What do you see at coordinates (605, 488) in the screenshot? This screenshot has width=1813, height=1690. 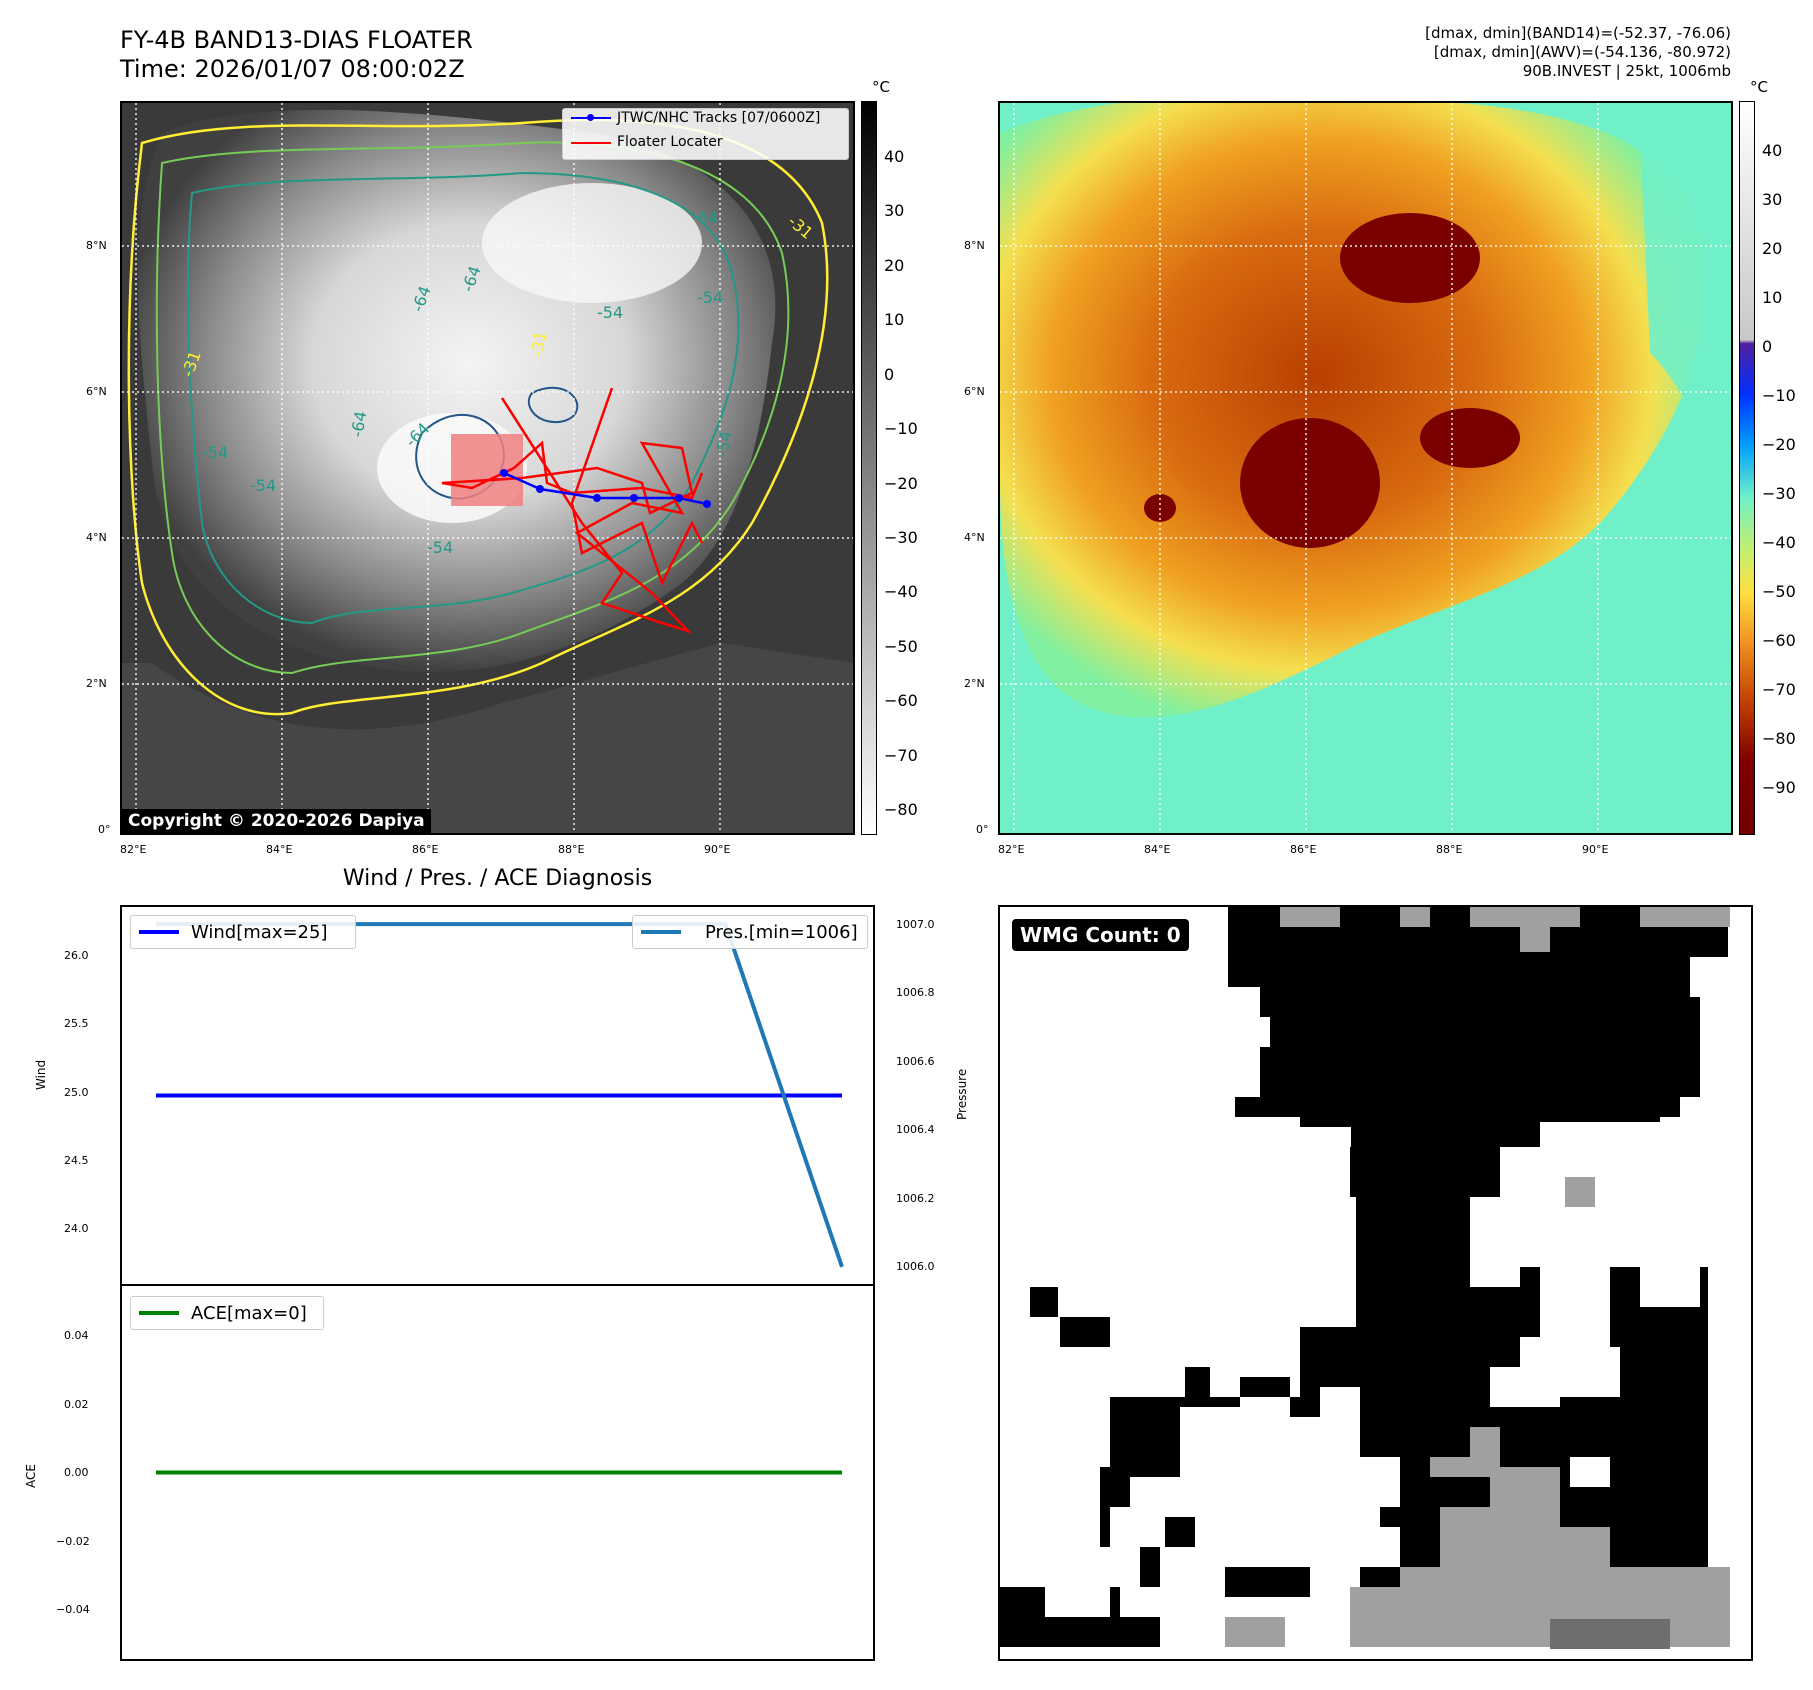 I see `jtwc-track-points` at bounding box center [605, 488].